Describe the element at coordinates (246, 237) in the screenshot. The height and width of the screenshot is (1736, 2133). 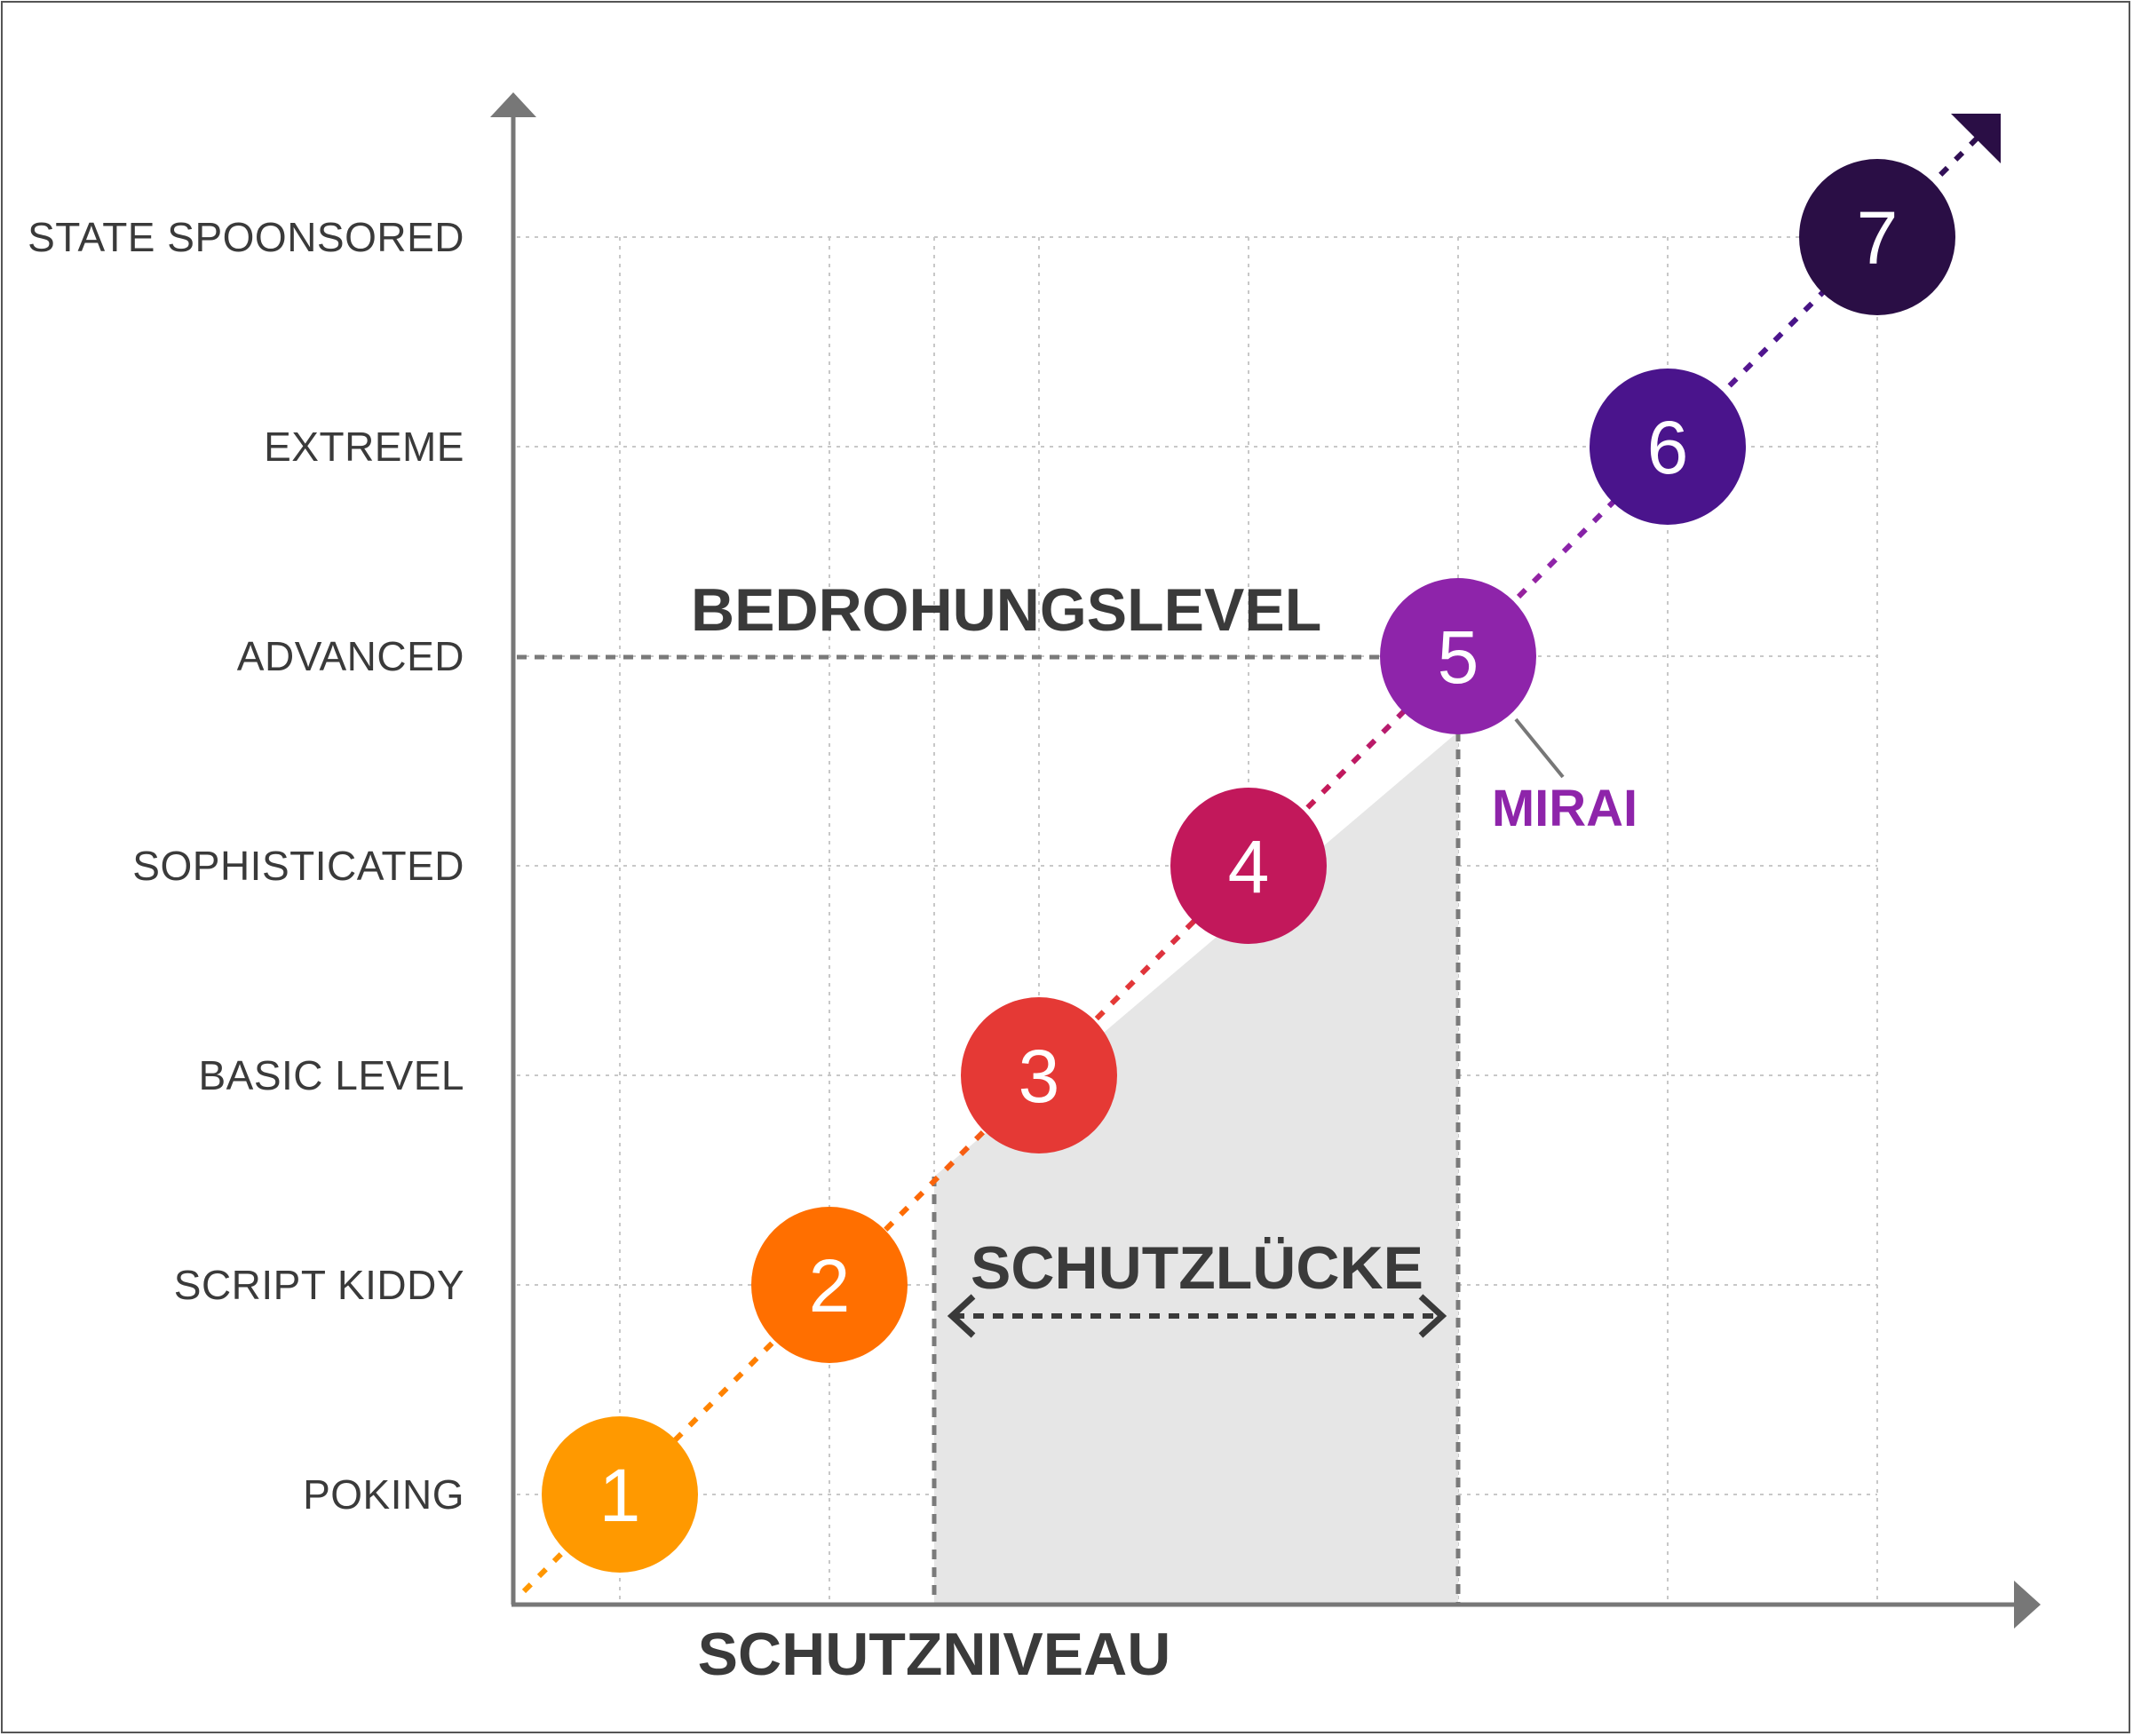
I see `y-label-state-sponsored: STATE SPOONSORED` at that location.